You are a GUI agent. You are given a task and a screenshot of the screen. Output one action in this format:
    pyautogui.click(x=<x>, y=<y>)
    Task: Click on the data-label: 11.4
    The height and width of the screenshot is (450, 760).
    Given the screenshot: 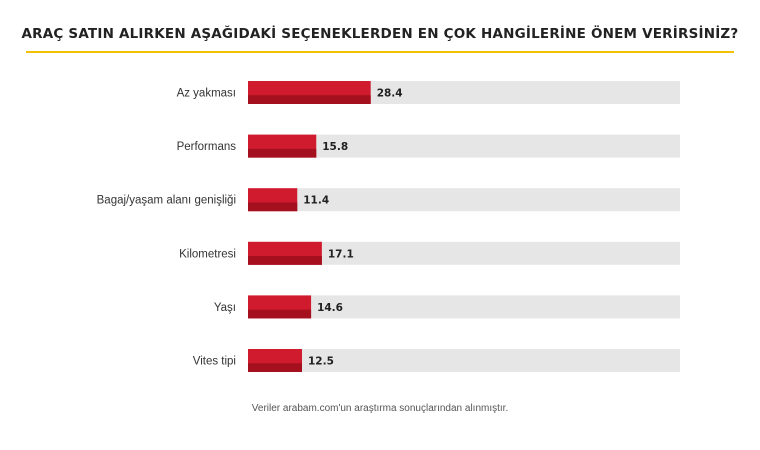 What is the action you would take?
    pyautogui.click(x=316, y=201)
    